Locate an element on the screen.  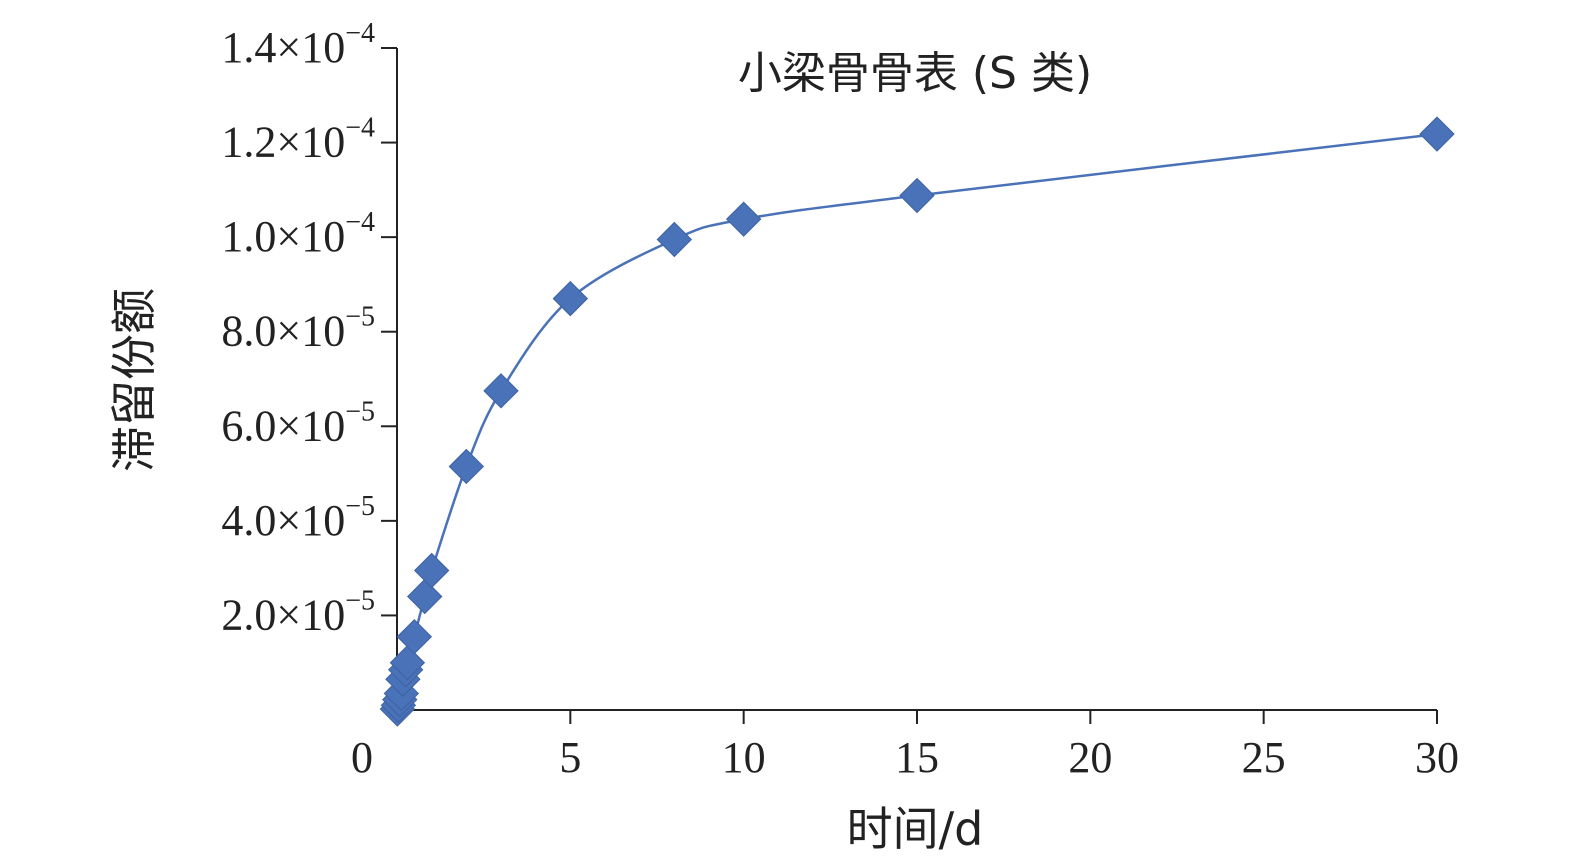
y-tick-mantissa: 6.0×10 is located at coordinates (283, 425).